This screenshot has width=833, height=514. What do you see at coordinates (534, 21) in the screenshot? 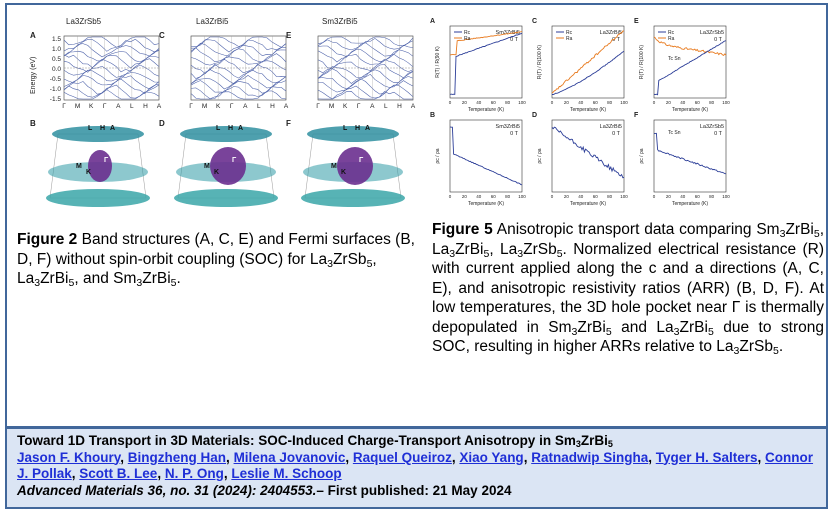
I see `panel-letter: C` at bounding box center [534, 21].